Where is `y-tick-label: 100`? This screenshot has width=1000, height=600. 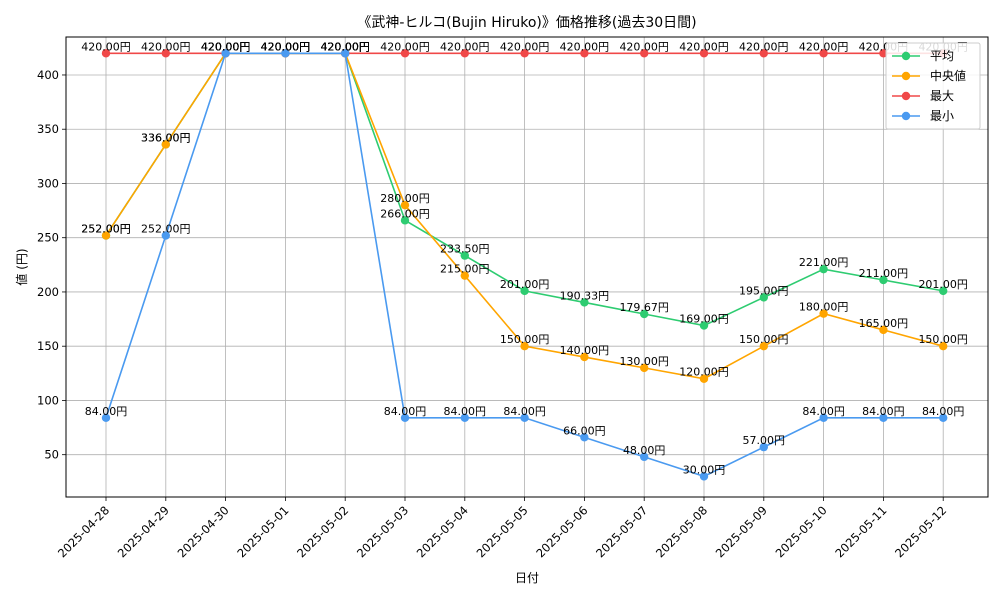 y-tick-label: 100 is located at coordinates (48, 400).